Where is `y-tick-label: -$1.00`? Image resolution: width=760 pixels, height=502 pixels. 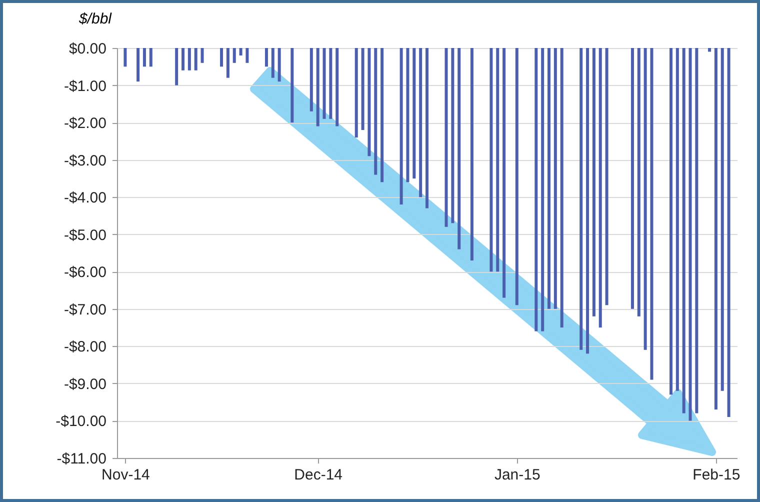 y-tick-label: -$1.00 is located at coordinates (85, 86).